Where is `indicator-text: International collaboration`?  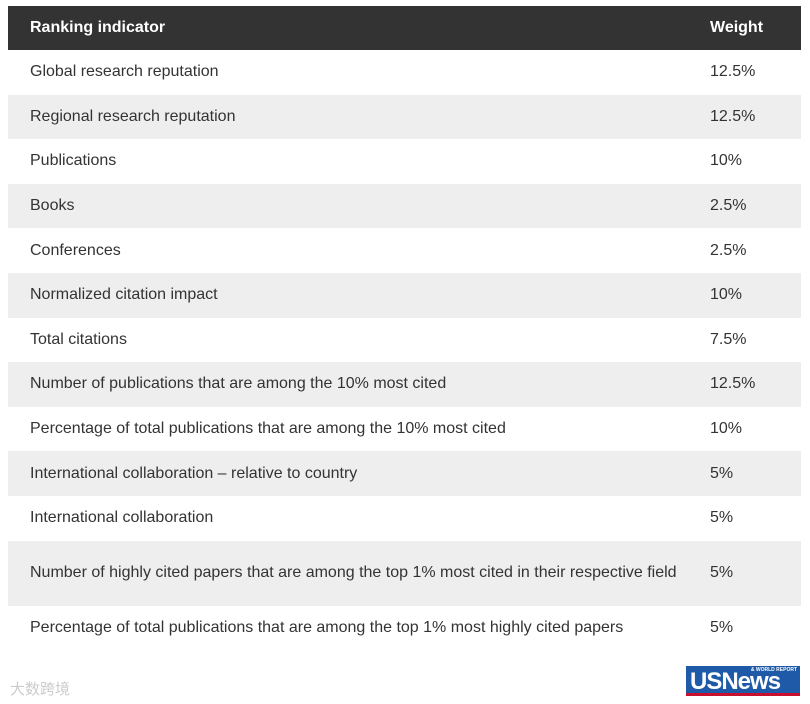 indicator-text: International collaboration is located at coordinates (122, 518).